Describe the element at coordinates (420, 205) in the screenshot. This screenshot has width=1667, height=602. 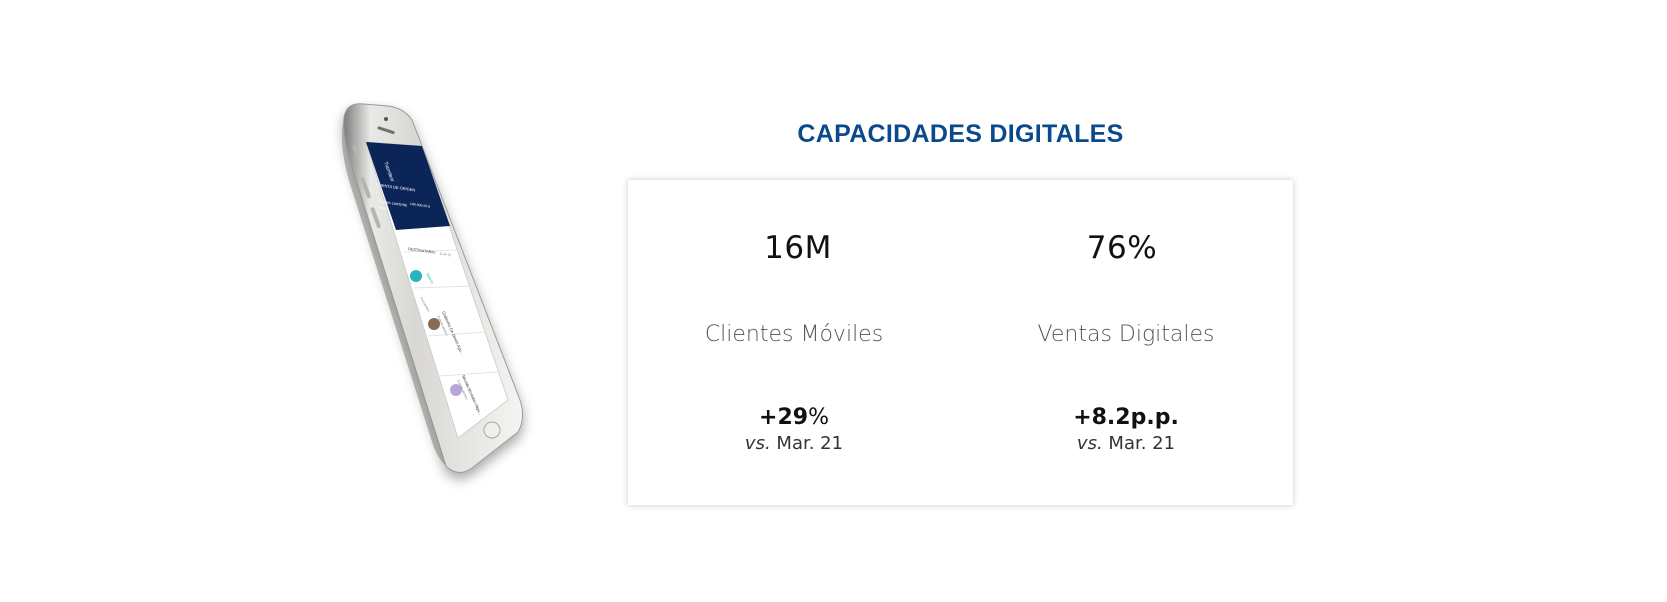
I see `screen-account-balance: 148.000,00 €` at that location.